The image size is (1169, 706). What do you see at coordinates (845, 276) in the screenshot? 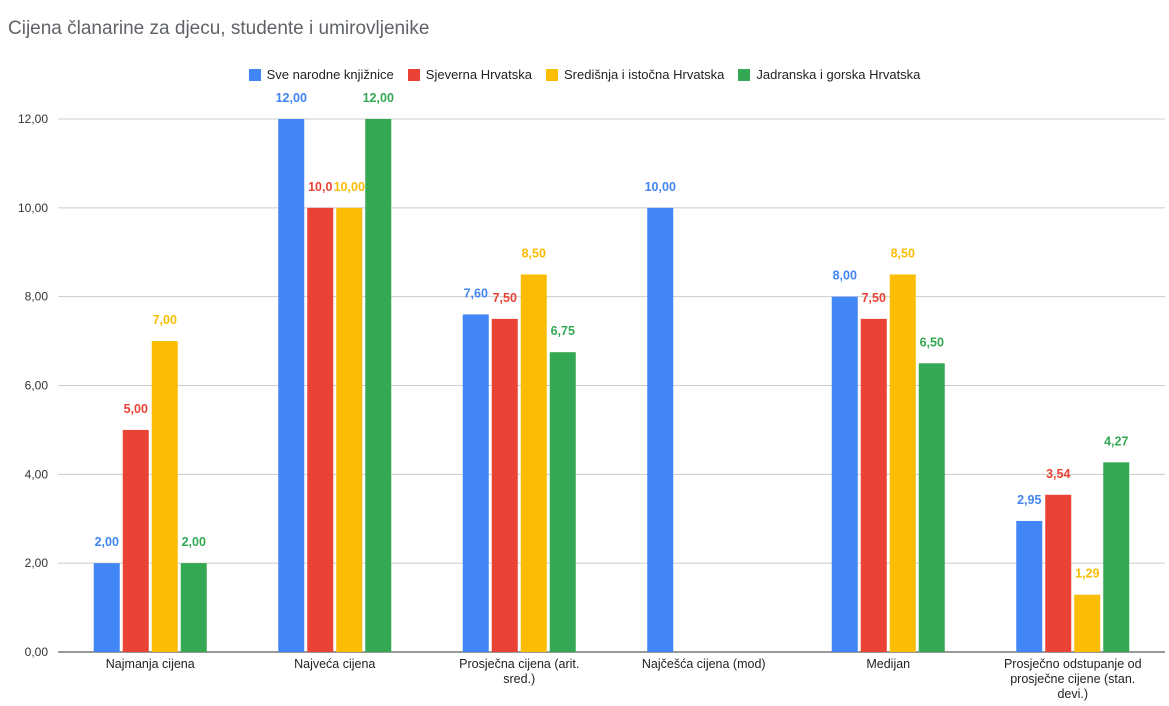
I see `data-label: 8,00` at bounding box center [845, 276].